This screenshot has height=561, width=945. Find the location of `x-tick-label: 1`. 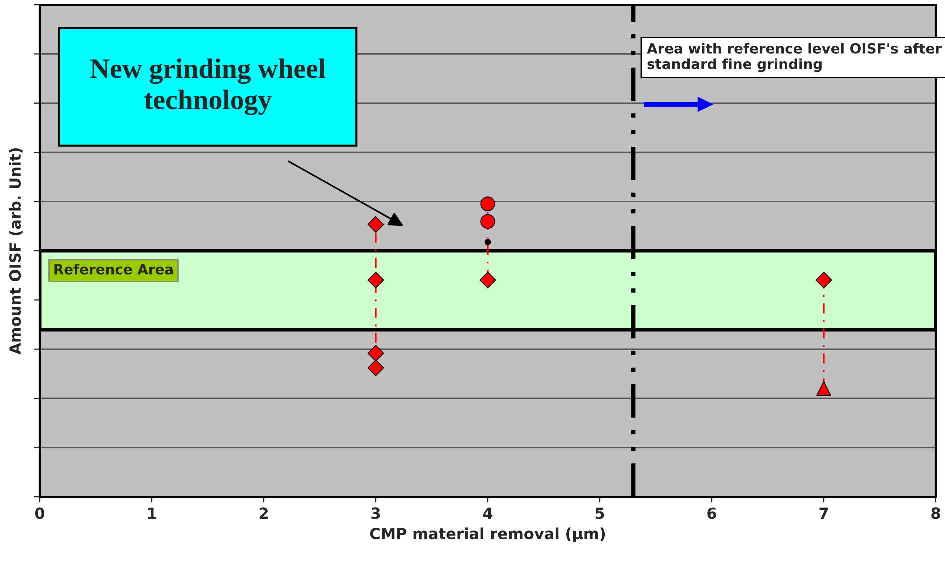

x-tick-label: 1 is located at coordinates (152, 514).